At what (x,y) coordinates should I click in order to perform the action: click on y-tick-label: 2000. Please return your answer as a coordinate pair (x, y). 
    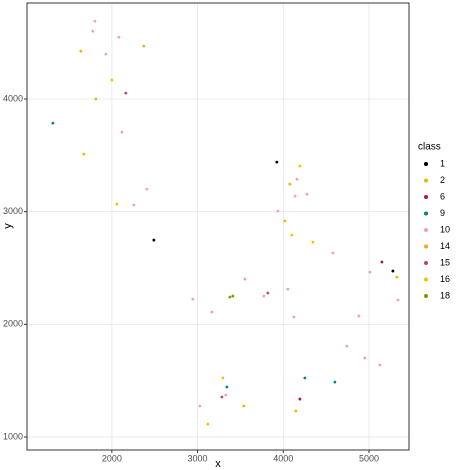
    Looking at the image, I should click on (13, 324).